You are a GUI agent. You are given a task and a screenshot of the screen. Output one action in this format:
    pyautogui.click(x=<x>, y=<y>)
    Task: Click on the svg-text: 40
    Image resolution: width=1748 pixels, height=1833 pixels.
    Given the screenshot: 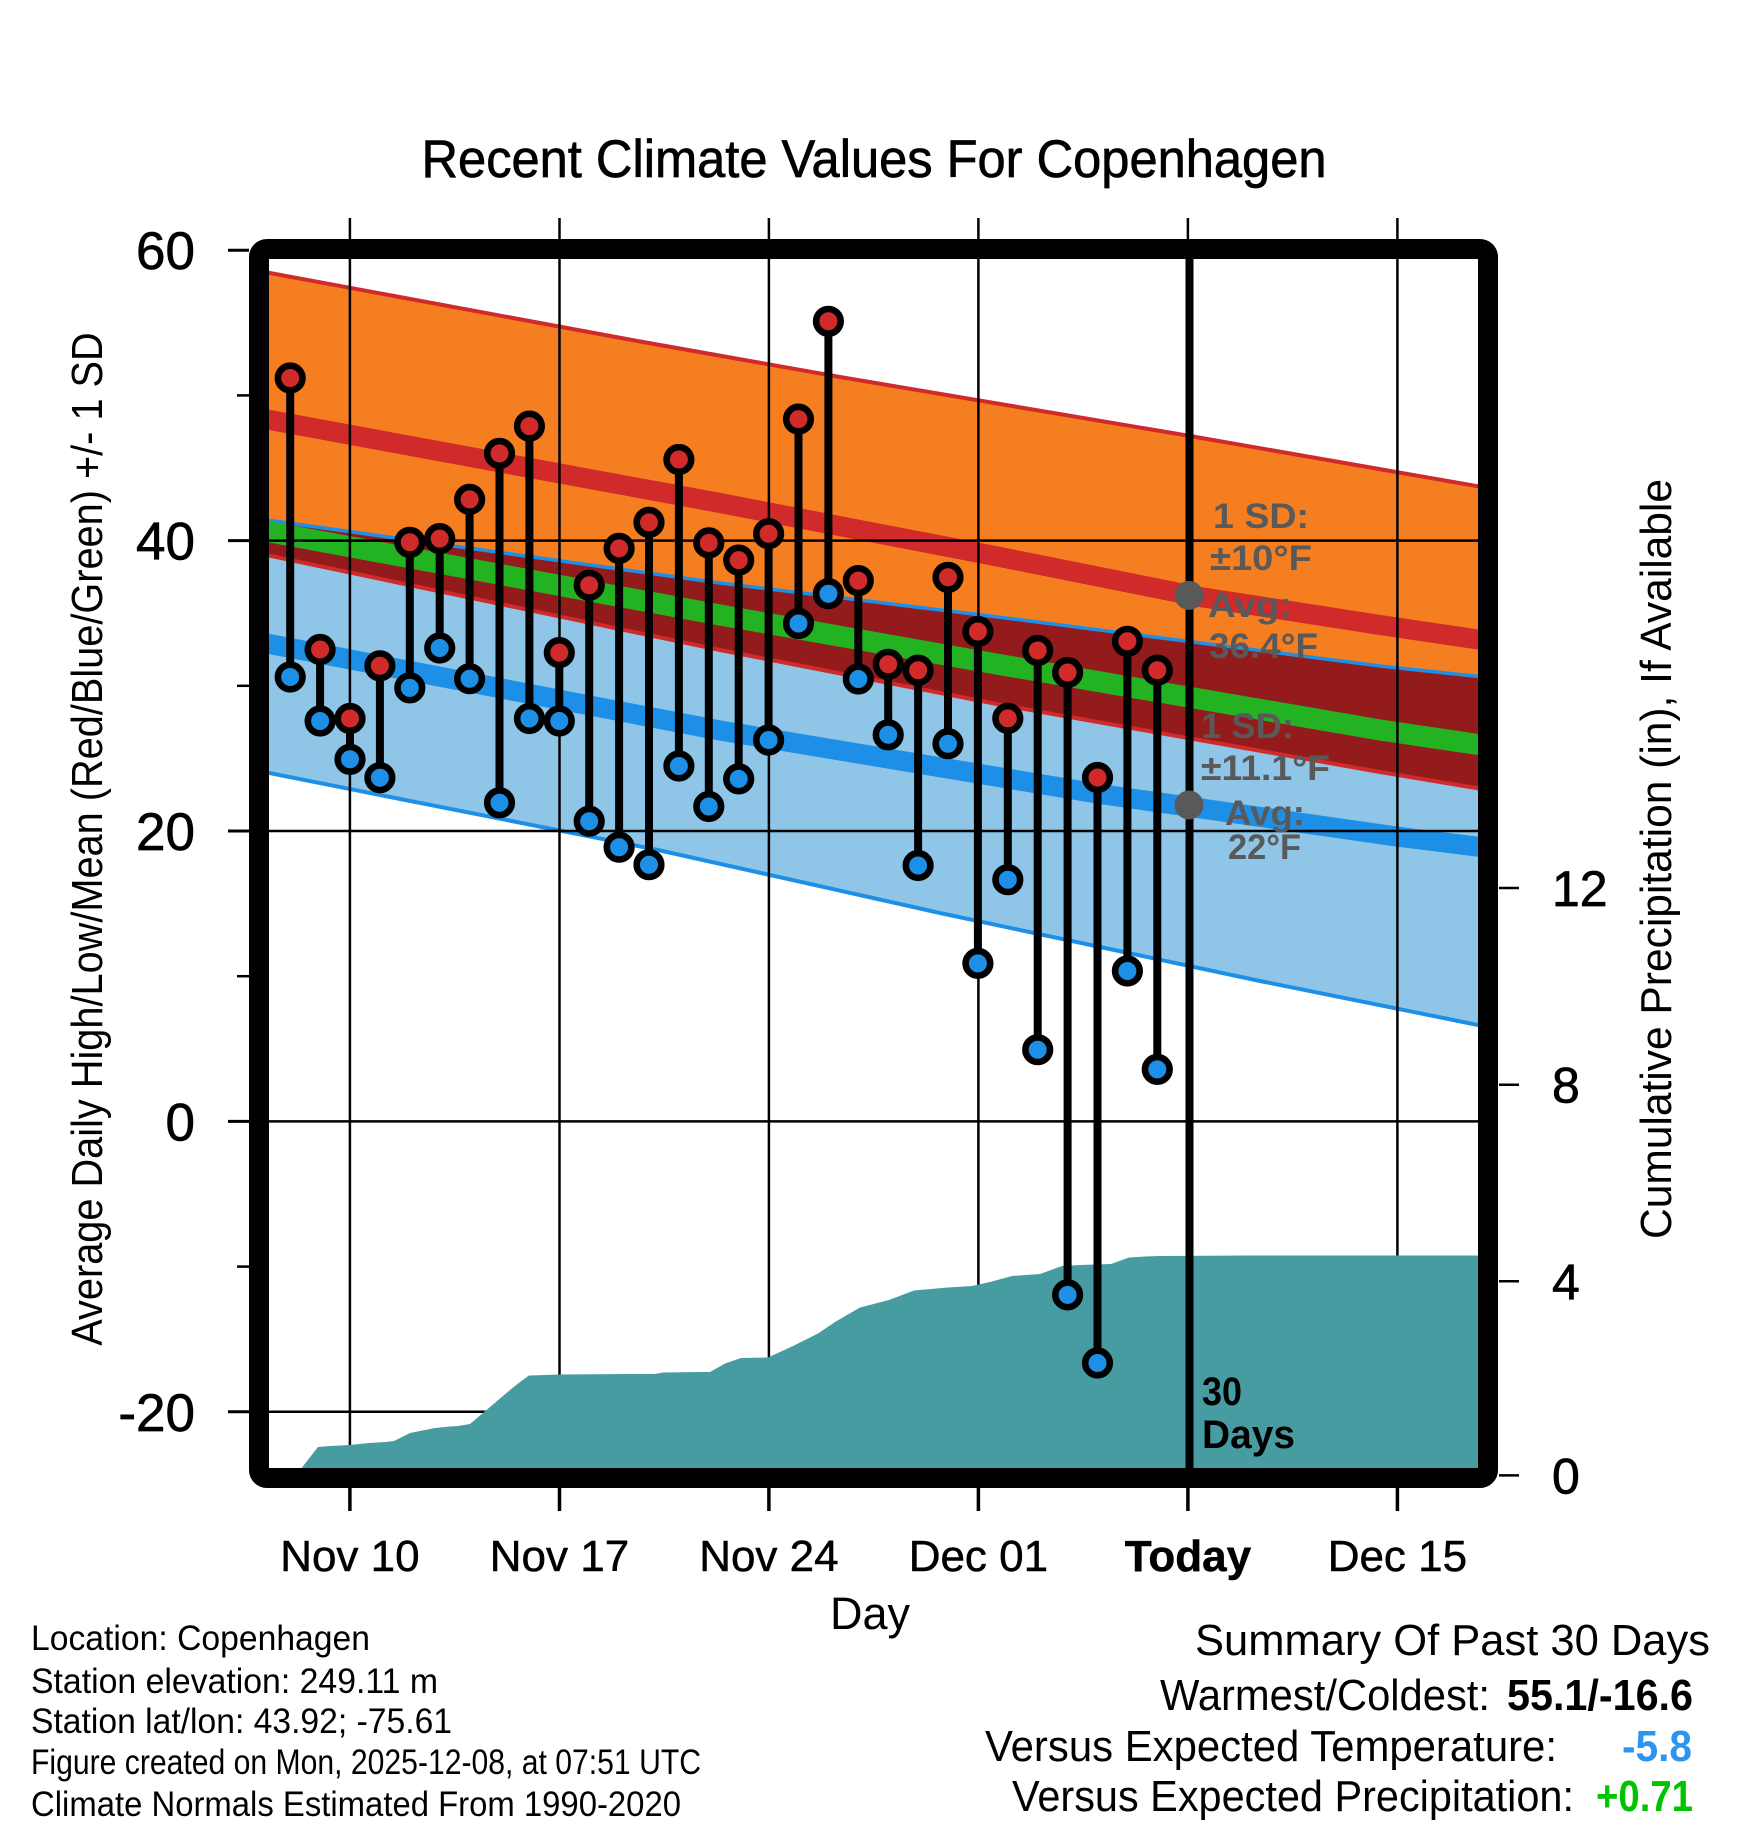 What is the action you would take?
    pyautogui.click(x=165, y=542)
    